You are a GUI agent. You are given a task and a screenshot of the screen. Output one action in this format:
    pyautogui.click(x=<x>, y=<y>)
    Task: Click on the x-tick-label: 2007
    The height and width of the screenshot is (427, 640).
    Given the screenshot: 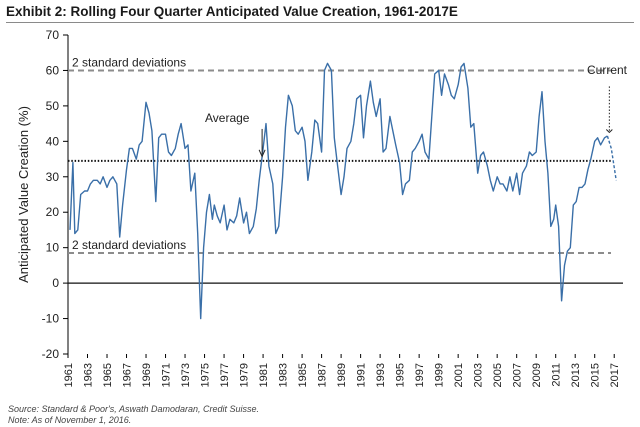 What is the action you would take?
    pyautogui.click(x=518, y=375)
    